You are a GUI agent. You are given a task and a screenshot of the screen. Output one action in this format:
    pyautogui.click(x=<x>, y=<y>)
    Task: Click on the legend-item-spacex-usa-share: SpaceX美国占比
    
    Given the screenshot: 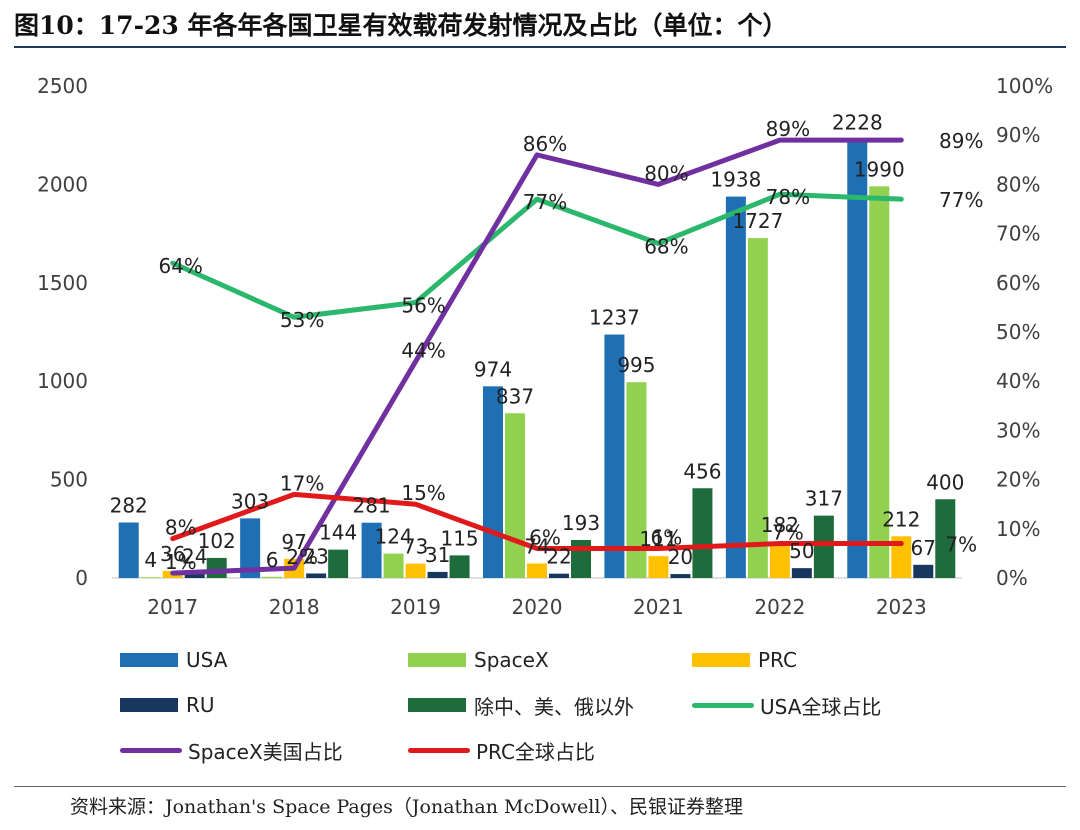 What is the action you would take?
    pyautogui.click(x=231, y=750)
    